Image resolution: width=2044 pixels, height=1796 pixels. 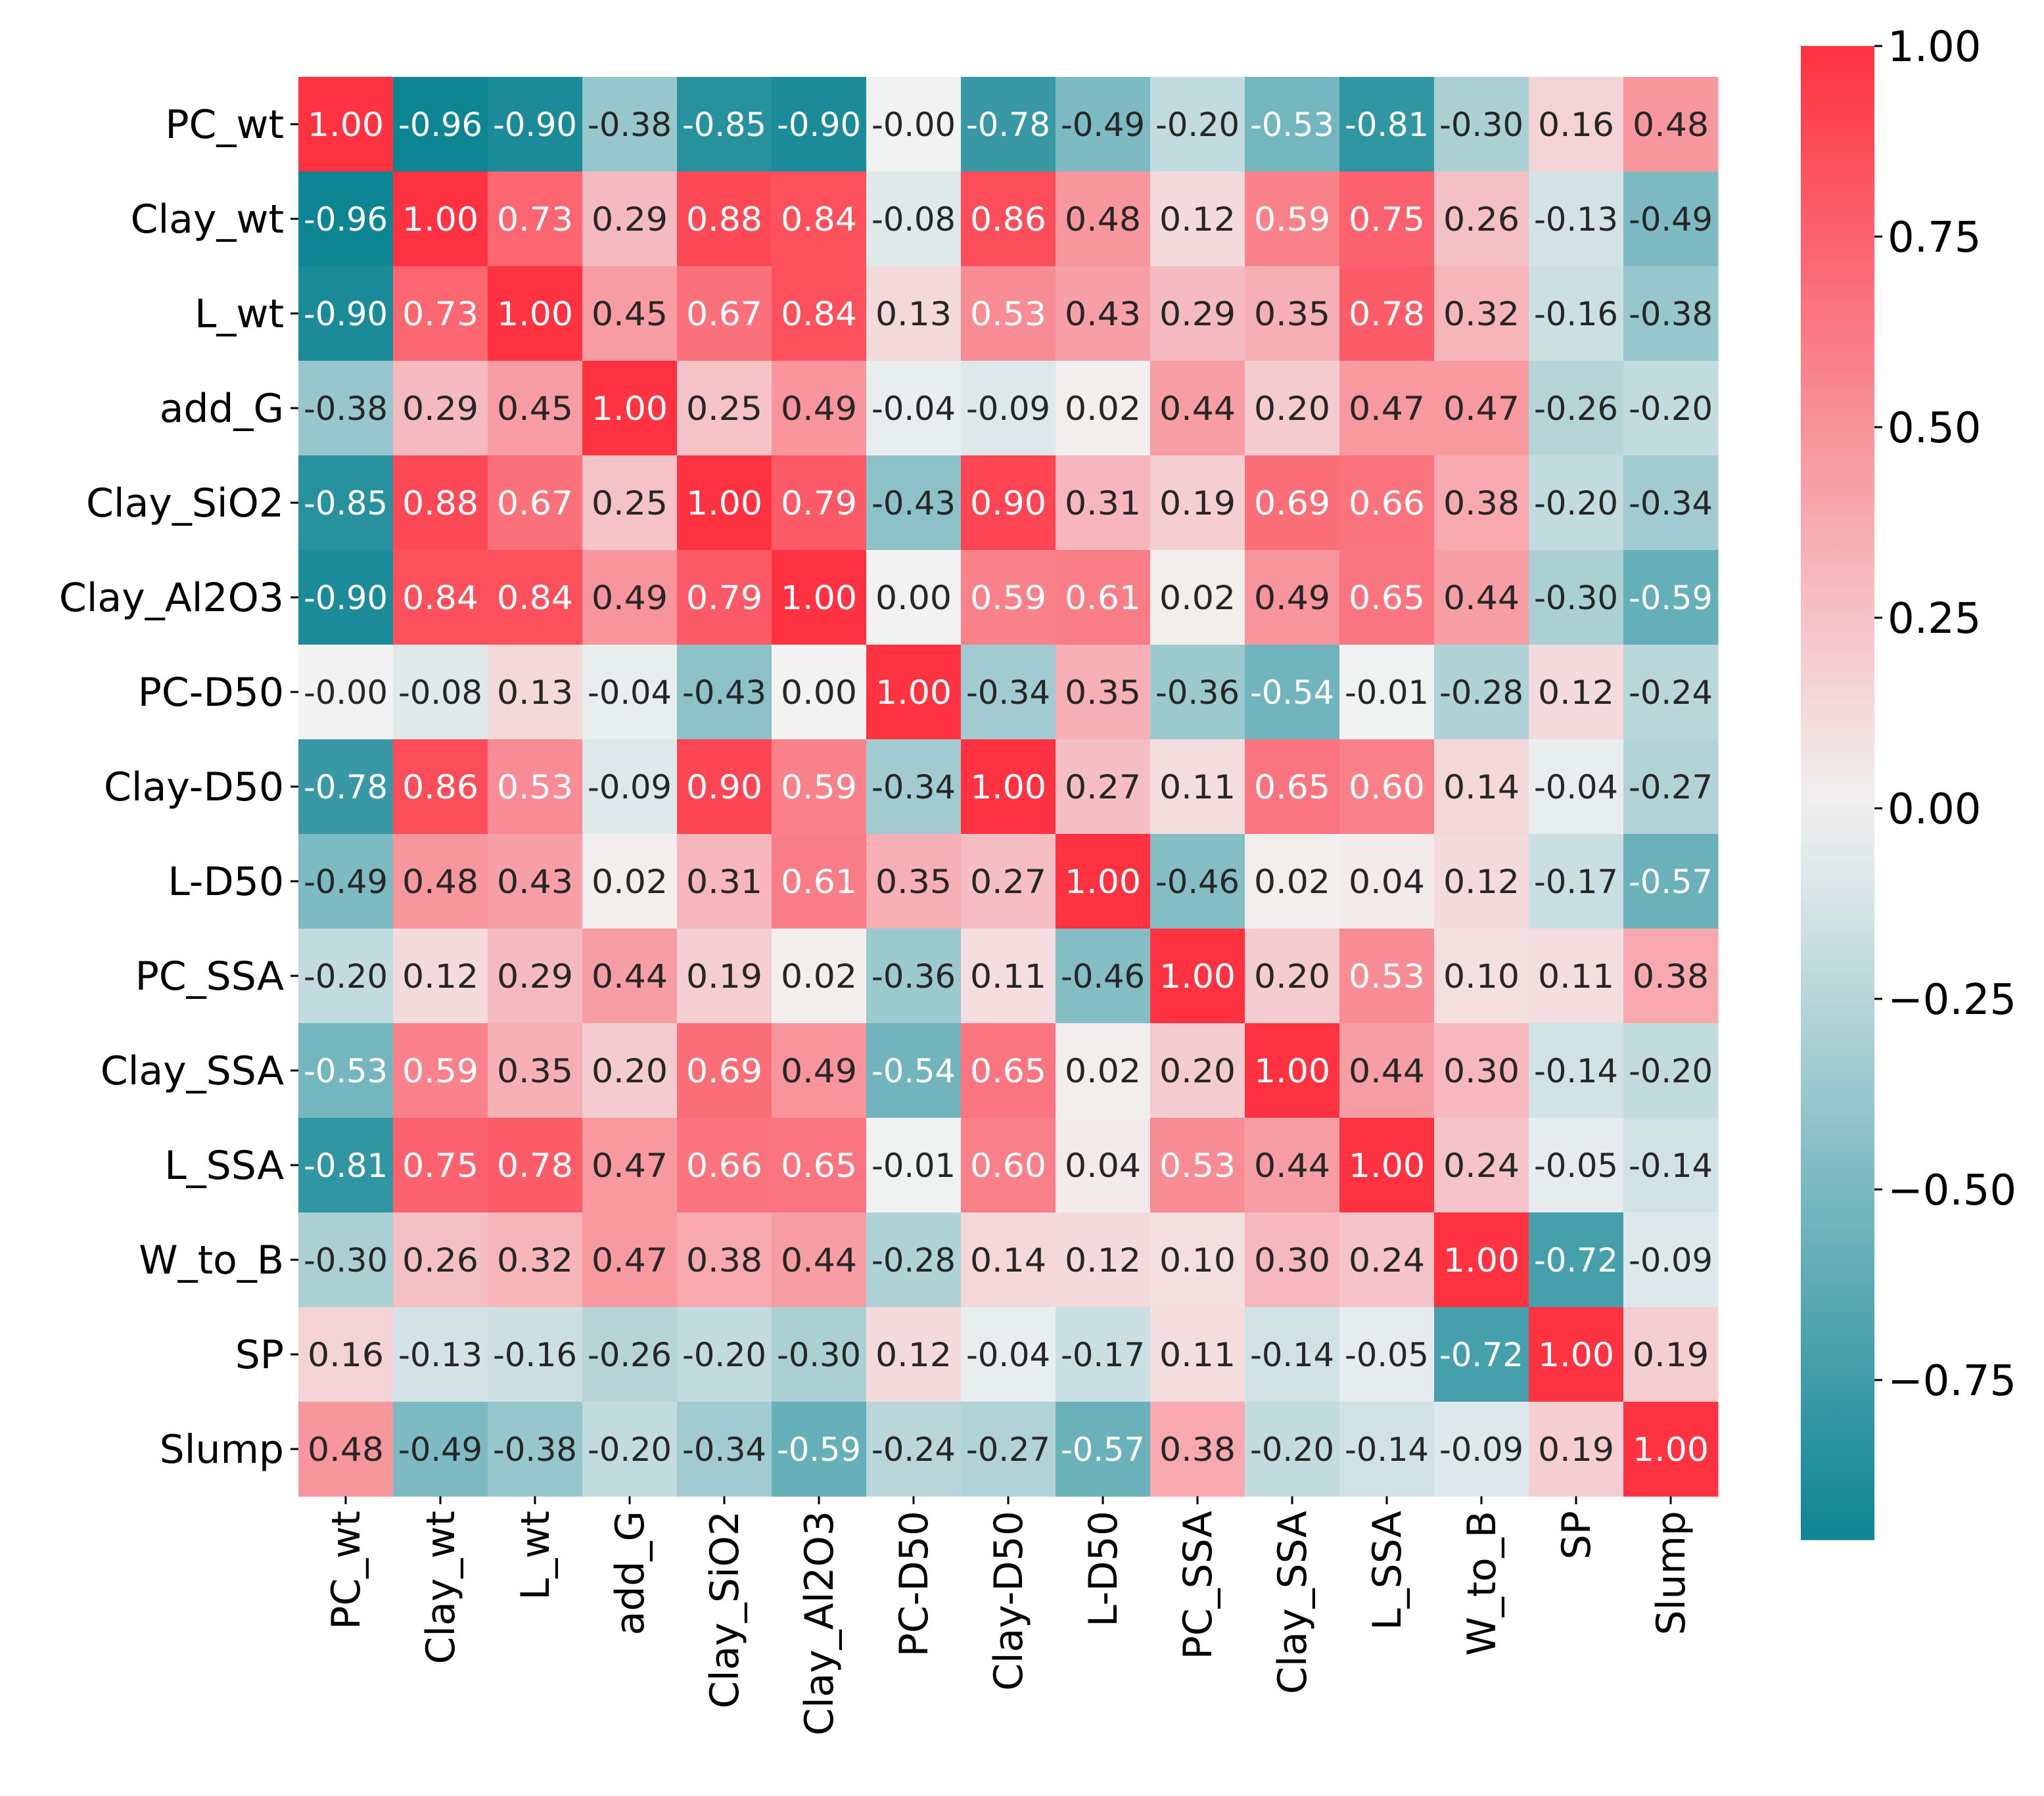 I want to click on cell-annotation: 0.44, so click(x=1197, y=409).